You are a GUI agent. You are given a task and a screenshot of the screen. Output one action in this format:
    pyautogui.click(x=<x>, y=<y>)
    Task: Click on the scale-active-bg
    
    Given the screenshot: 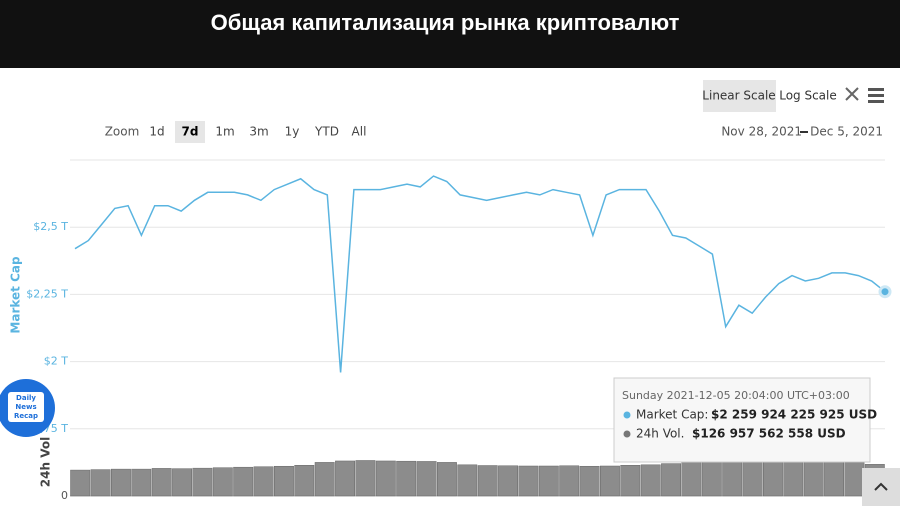 What is the action you would take?
    pyautogui.click(x=739, y=96)
    